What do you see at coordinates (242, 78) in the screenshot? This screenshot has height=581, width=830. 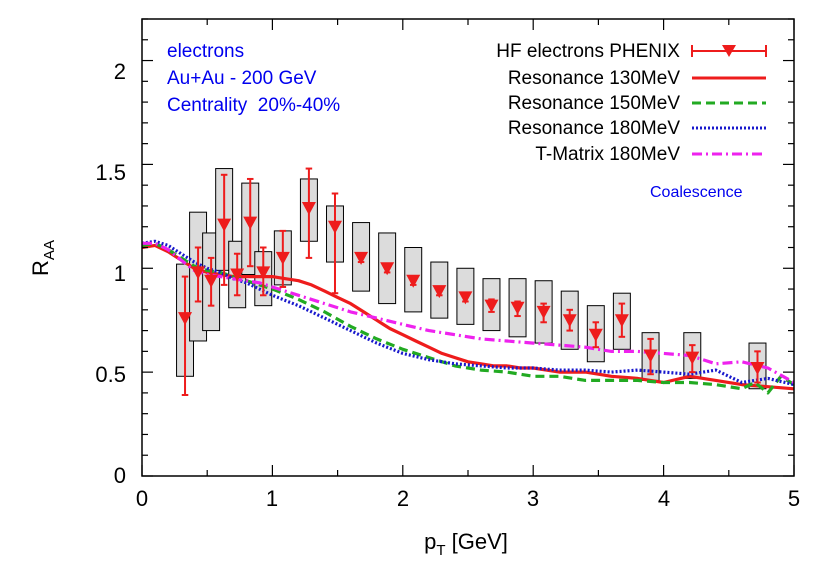 I see `annotation-system: Au+Au - 200 GeV` at bounding box center [242, 78].